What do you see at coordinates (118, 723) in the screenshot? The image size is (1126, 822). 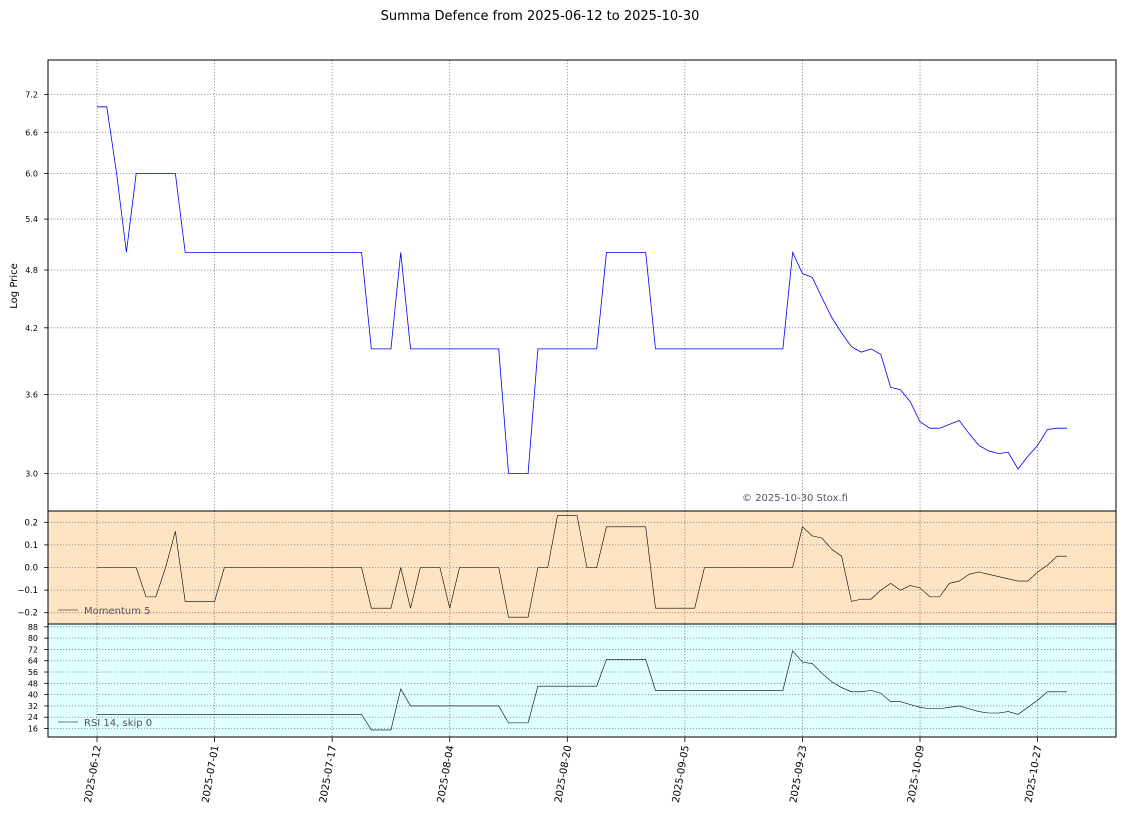 I see `rsi-legend-label: RSI 14, skip 0` at bounding box center [118, 723].